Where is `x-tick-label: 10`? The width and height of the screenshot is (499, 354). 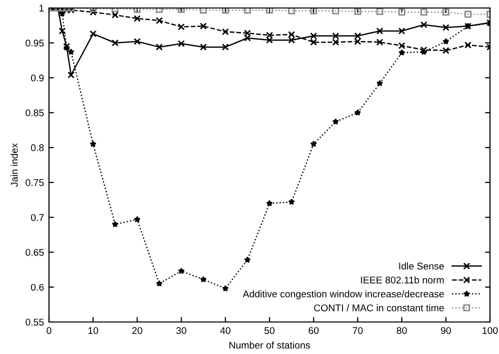 x-tick-label: 10 is located at coordinates (93, 330).